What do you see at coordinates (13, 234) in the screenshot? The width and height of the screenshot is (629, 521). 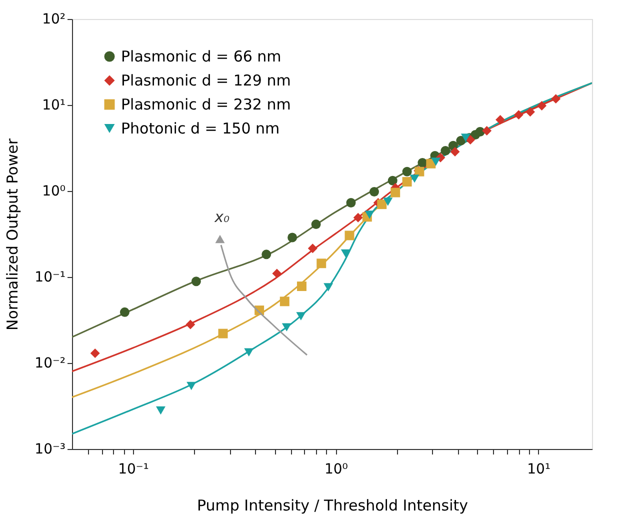 I see `y-axis-title: Normalized Output Power` at bounding box center [13, 234].